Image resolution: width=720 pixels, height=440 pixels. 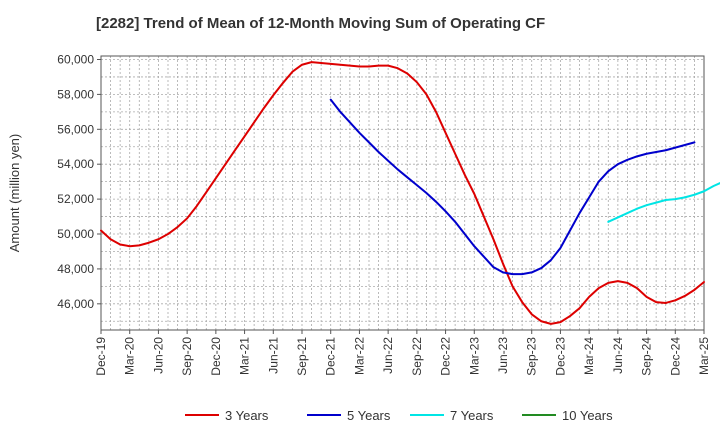 I want to click on y-tick-label: 46,000, so click(x=75, y=304).